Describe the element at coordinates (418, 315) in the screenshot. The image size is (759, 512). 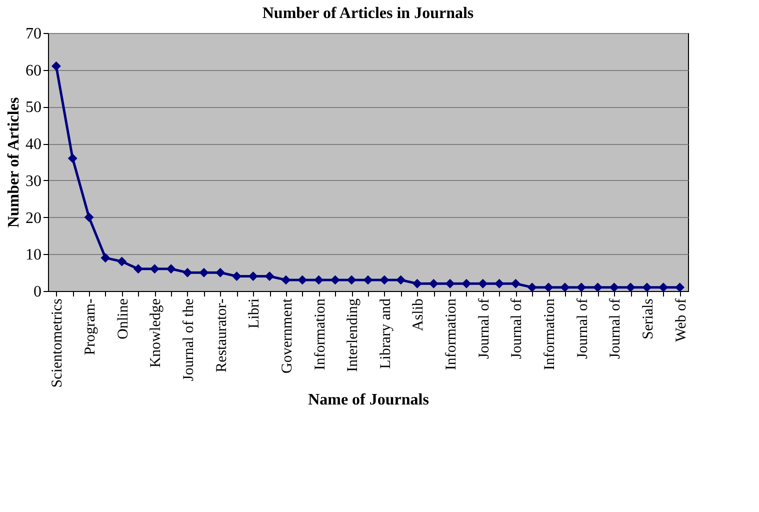
I see `x-tick-label: Aslib` at that location.